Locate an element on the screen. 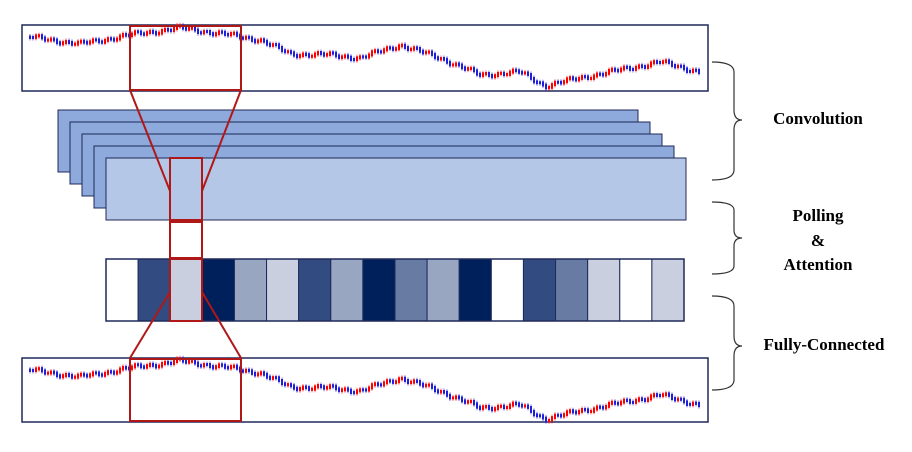 The width and height of the screenshot is (912, 452). output-price-chart is located at coordinates (365, 389).